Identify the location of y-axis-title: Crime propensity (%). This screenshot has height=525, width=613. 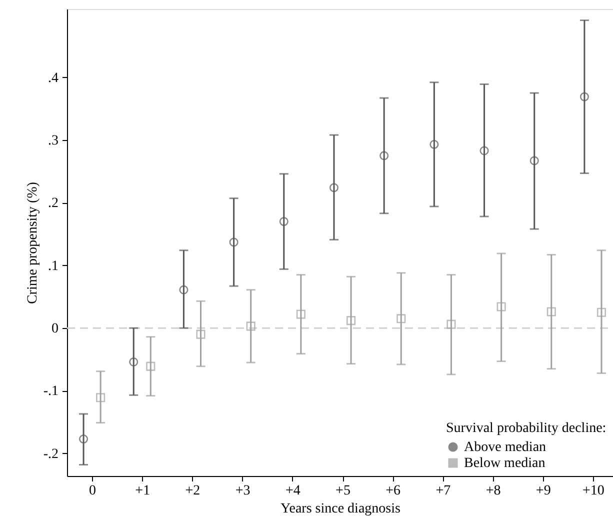
(32, 243).